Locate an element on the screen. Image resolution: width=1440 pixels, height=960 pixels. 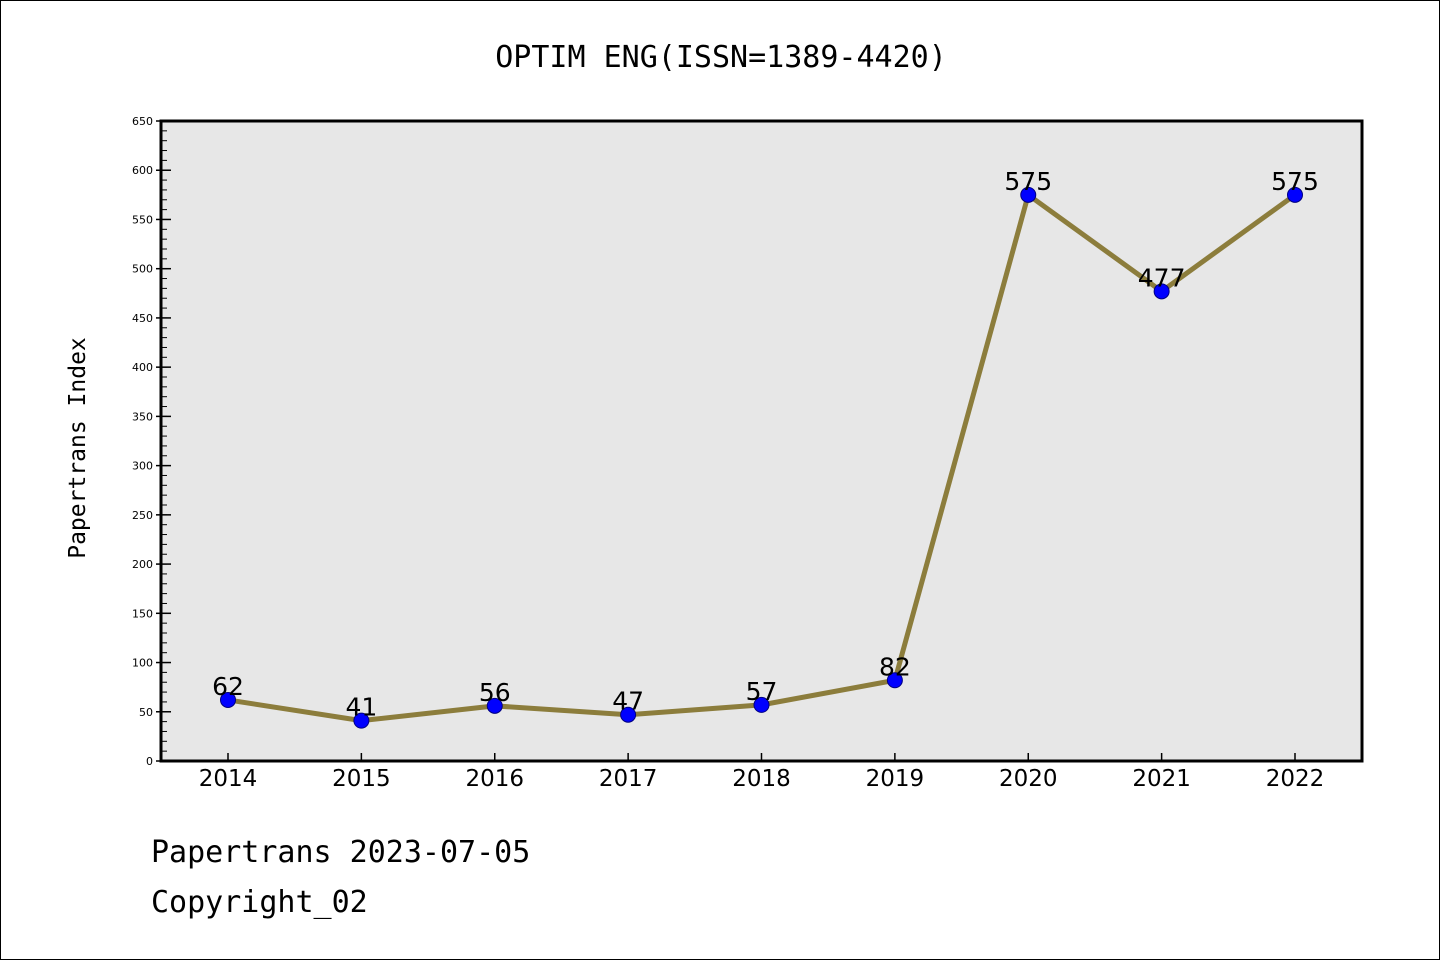
y-axis-label: Papertrans Index is located at coordinates (78, 448).